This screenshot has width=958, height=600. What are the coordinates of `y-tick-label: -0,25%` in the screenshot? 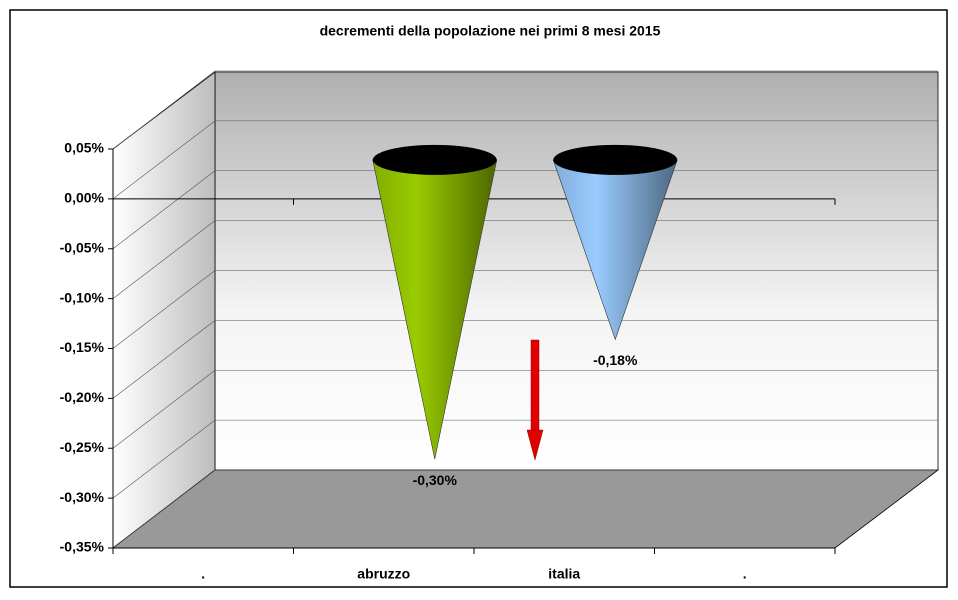 It's located at (82, 447).